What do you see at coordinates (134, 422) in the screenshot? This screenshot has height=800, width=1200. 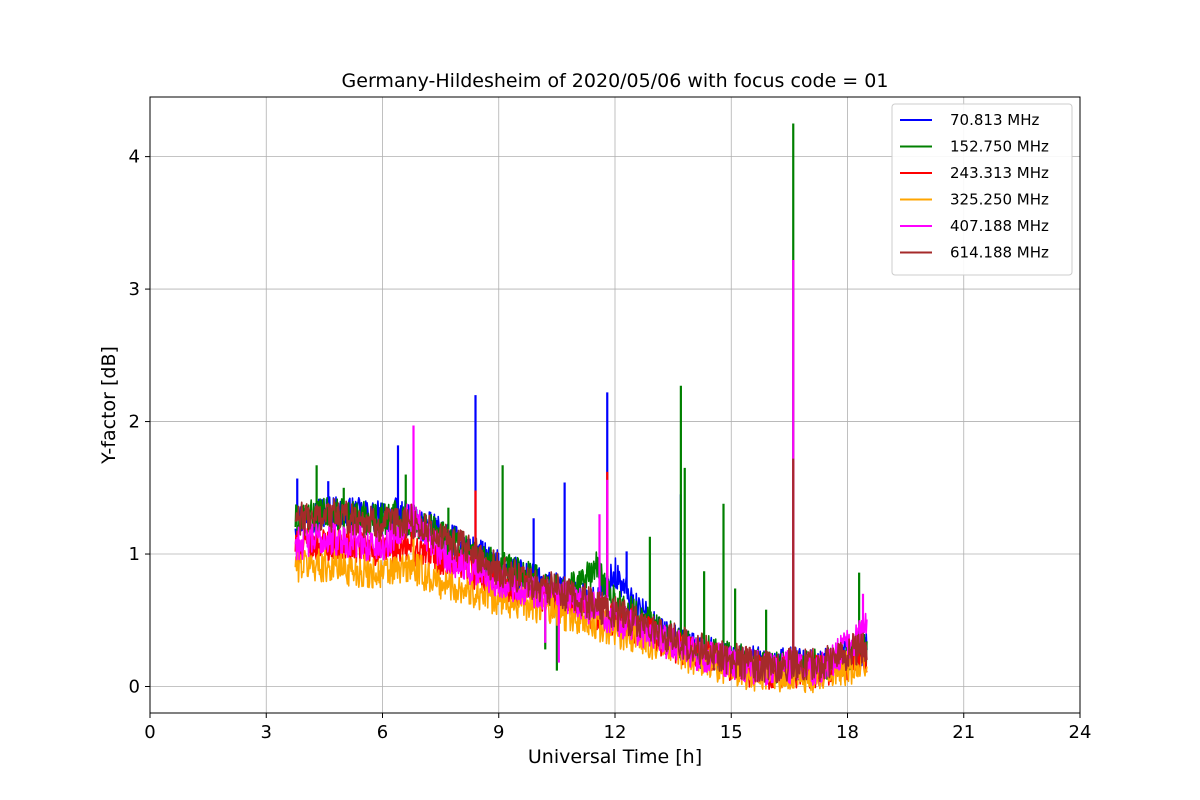 I see `y-tick-label: 2` at bounding box center [134, 422].